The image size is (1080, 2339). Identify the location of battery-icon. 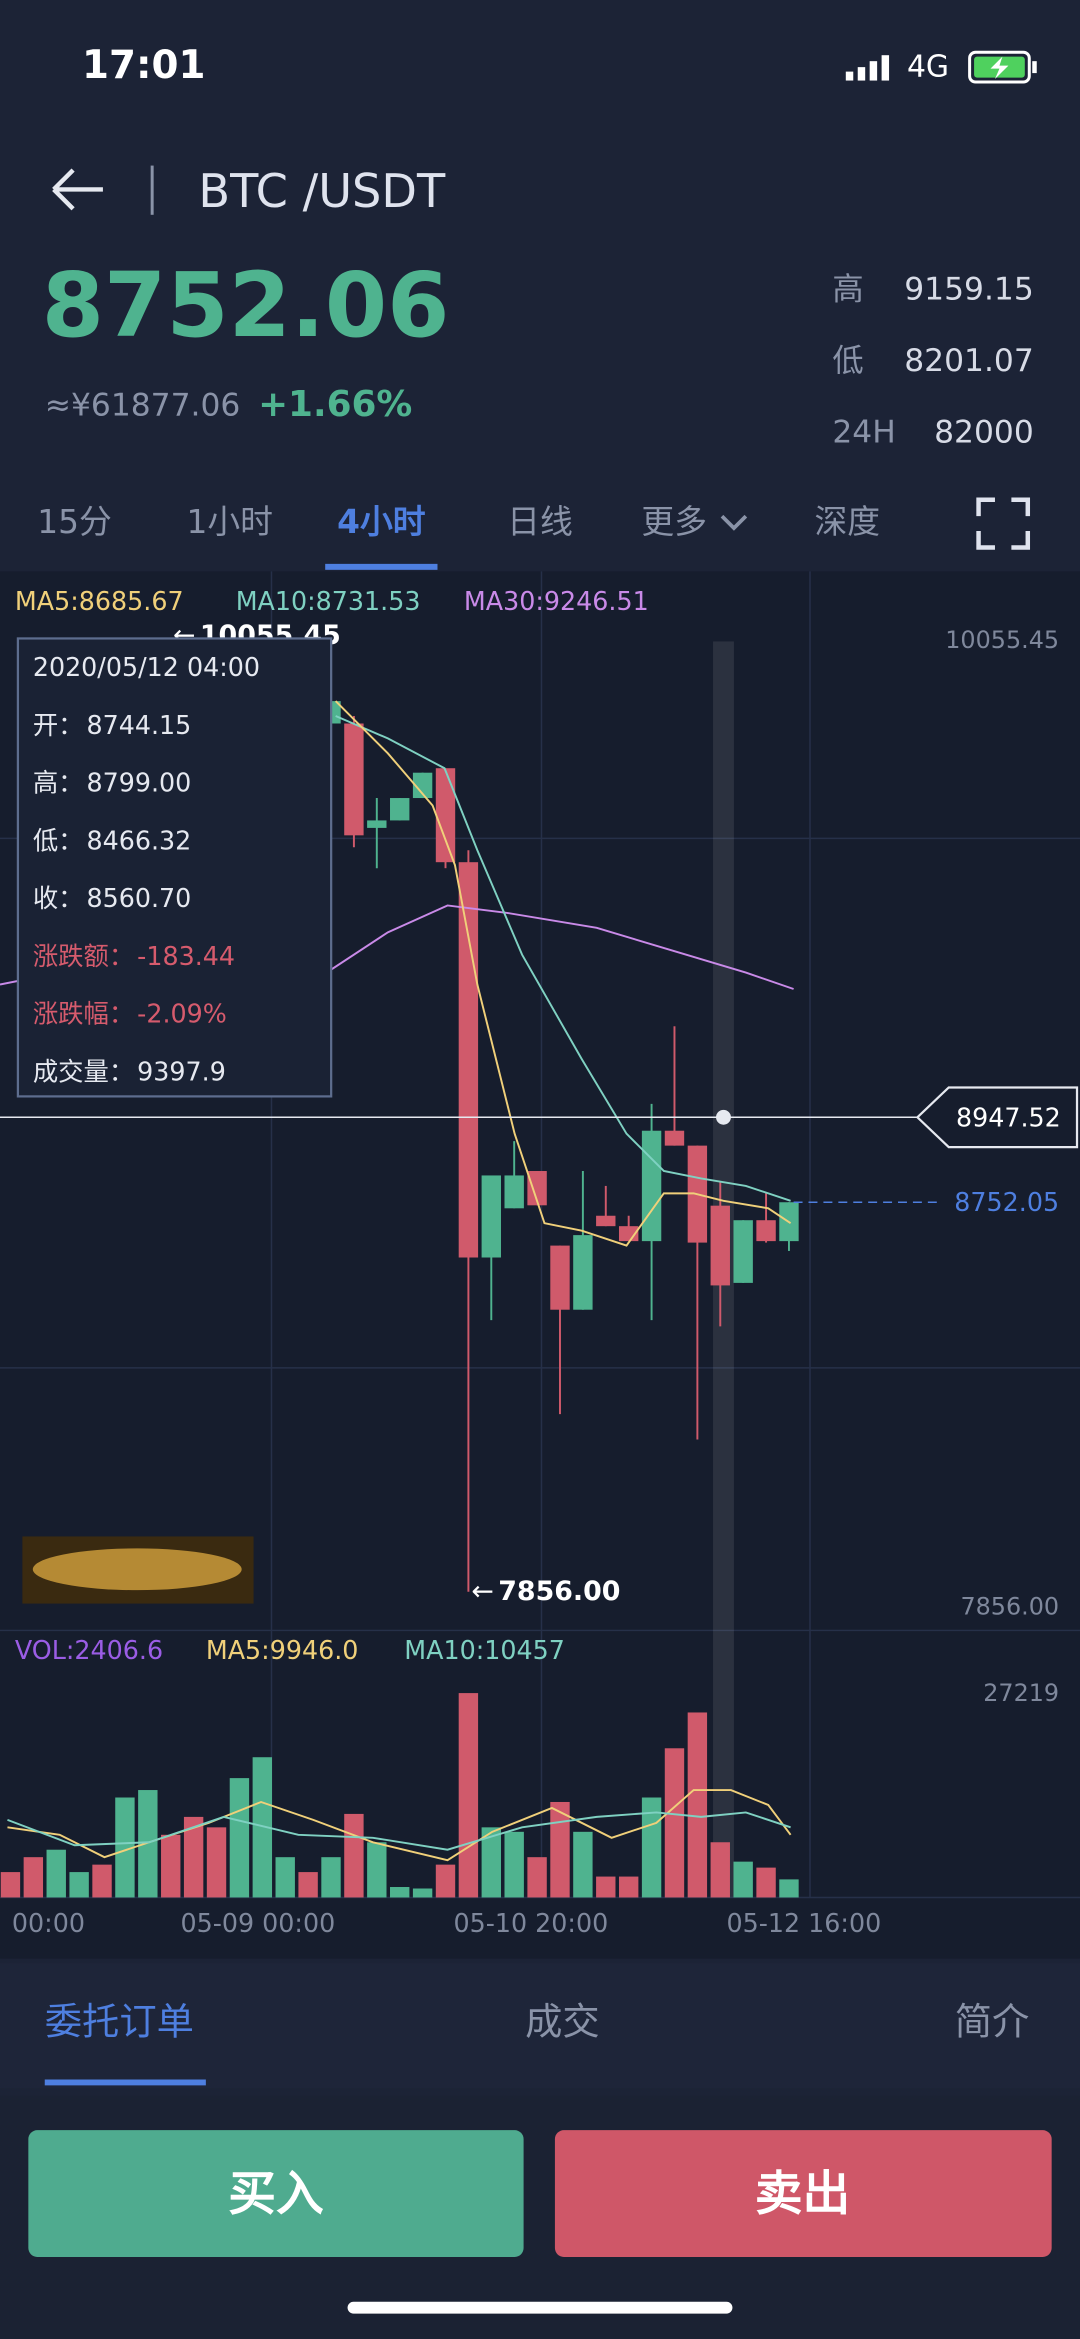
(1002, 67).